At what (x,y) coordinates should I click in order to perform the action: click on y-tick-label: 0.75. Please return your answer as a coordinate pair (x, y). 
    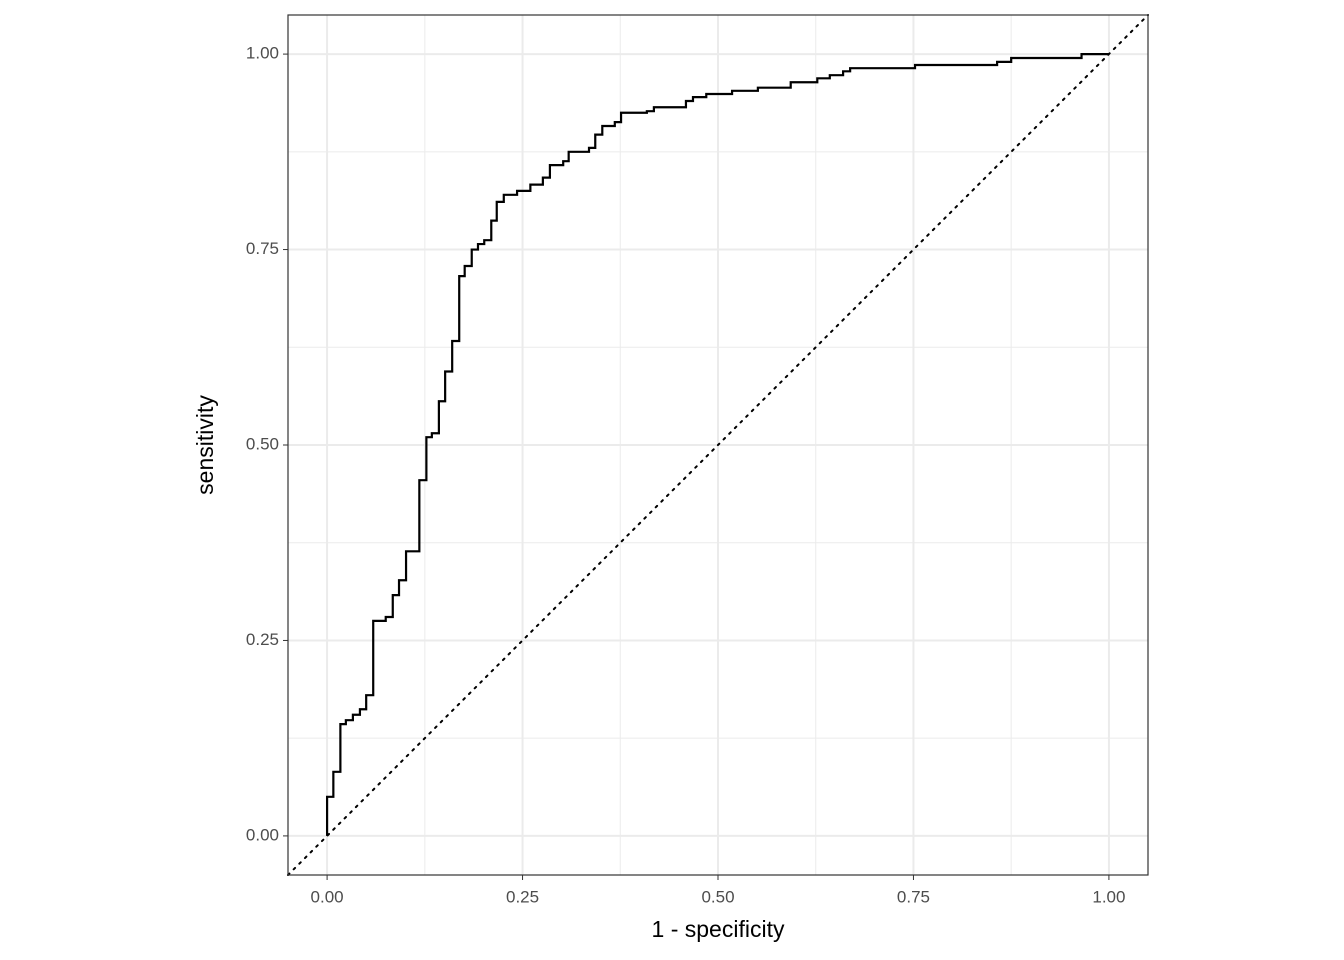
    Looking at the image, I should click on (262, 248).